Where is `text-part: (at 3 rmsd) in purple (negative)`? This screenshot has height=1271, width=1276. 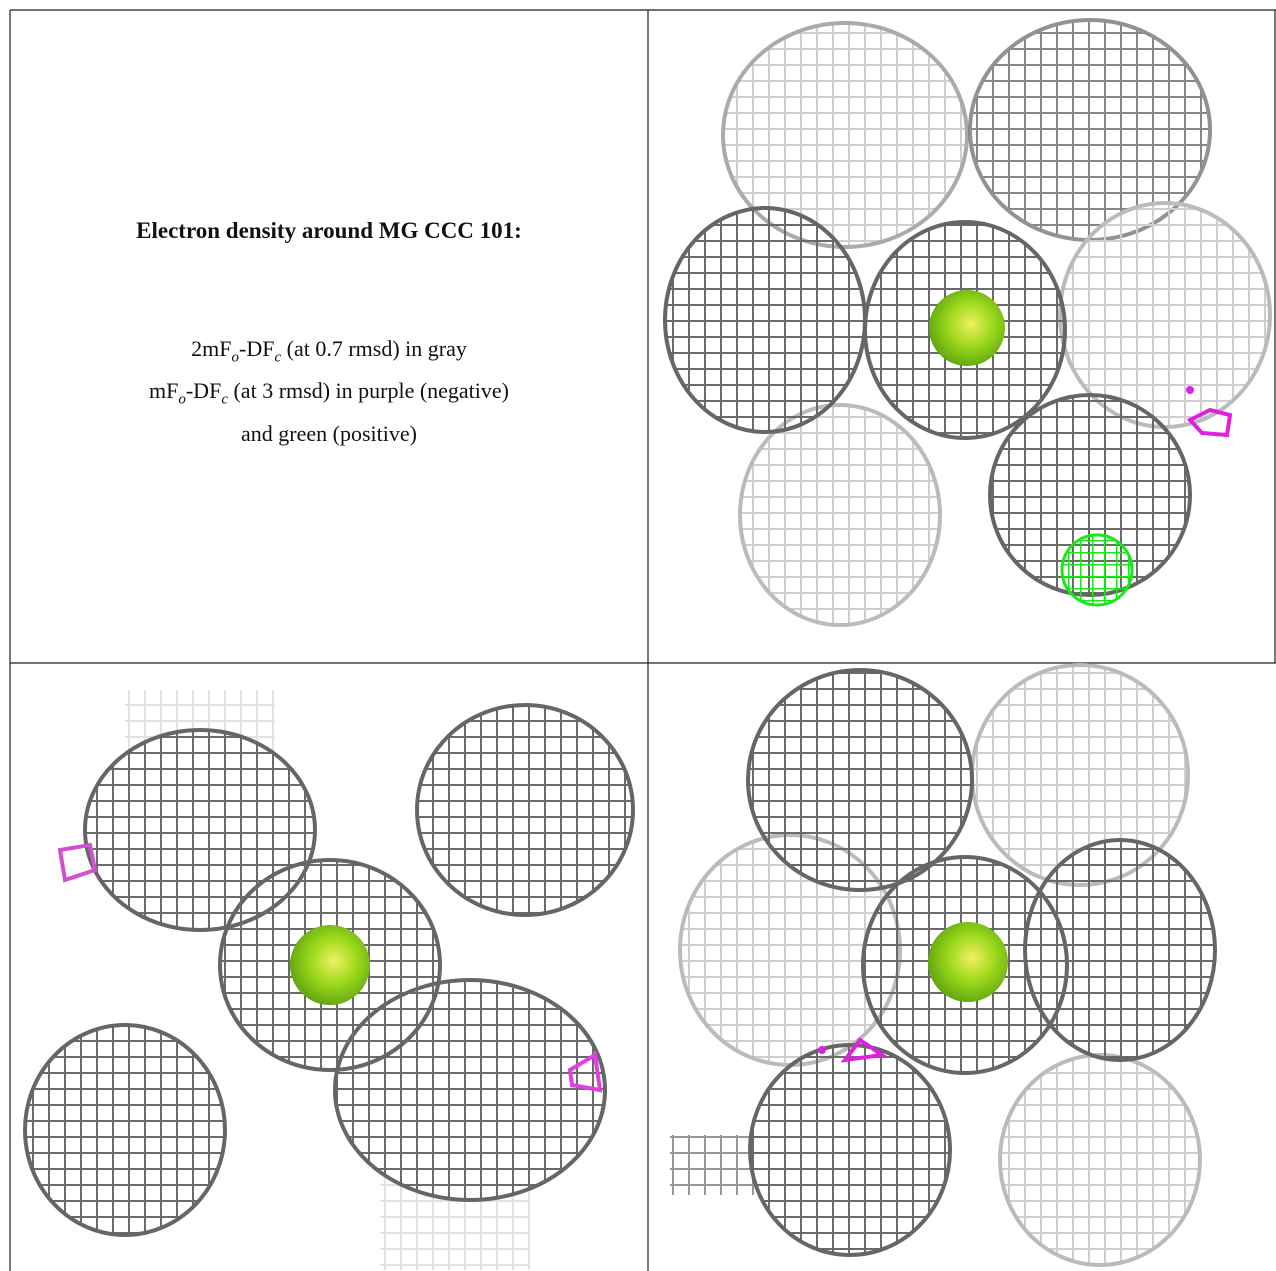
text-part: (at 3 rmsd) in purple (negative) is located at coordinates (368, 391).